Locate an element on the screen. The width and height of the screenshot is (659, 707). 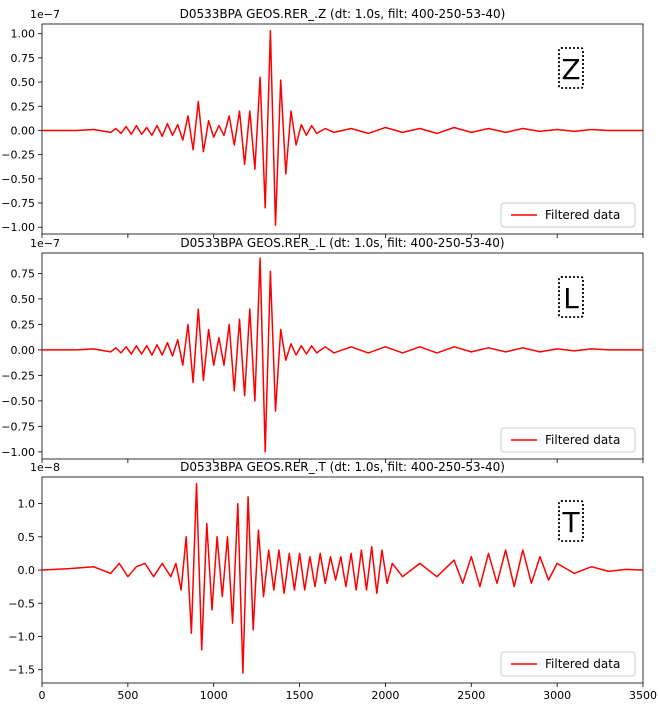
component-label: L is located at coordinates (571, 298).